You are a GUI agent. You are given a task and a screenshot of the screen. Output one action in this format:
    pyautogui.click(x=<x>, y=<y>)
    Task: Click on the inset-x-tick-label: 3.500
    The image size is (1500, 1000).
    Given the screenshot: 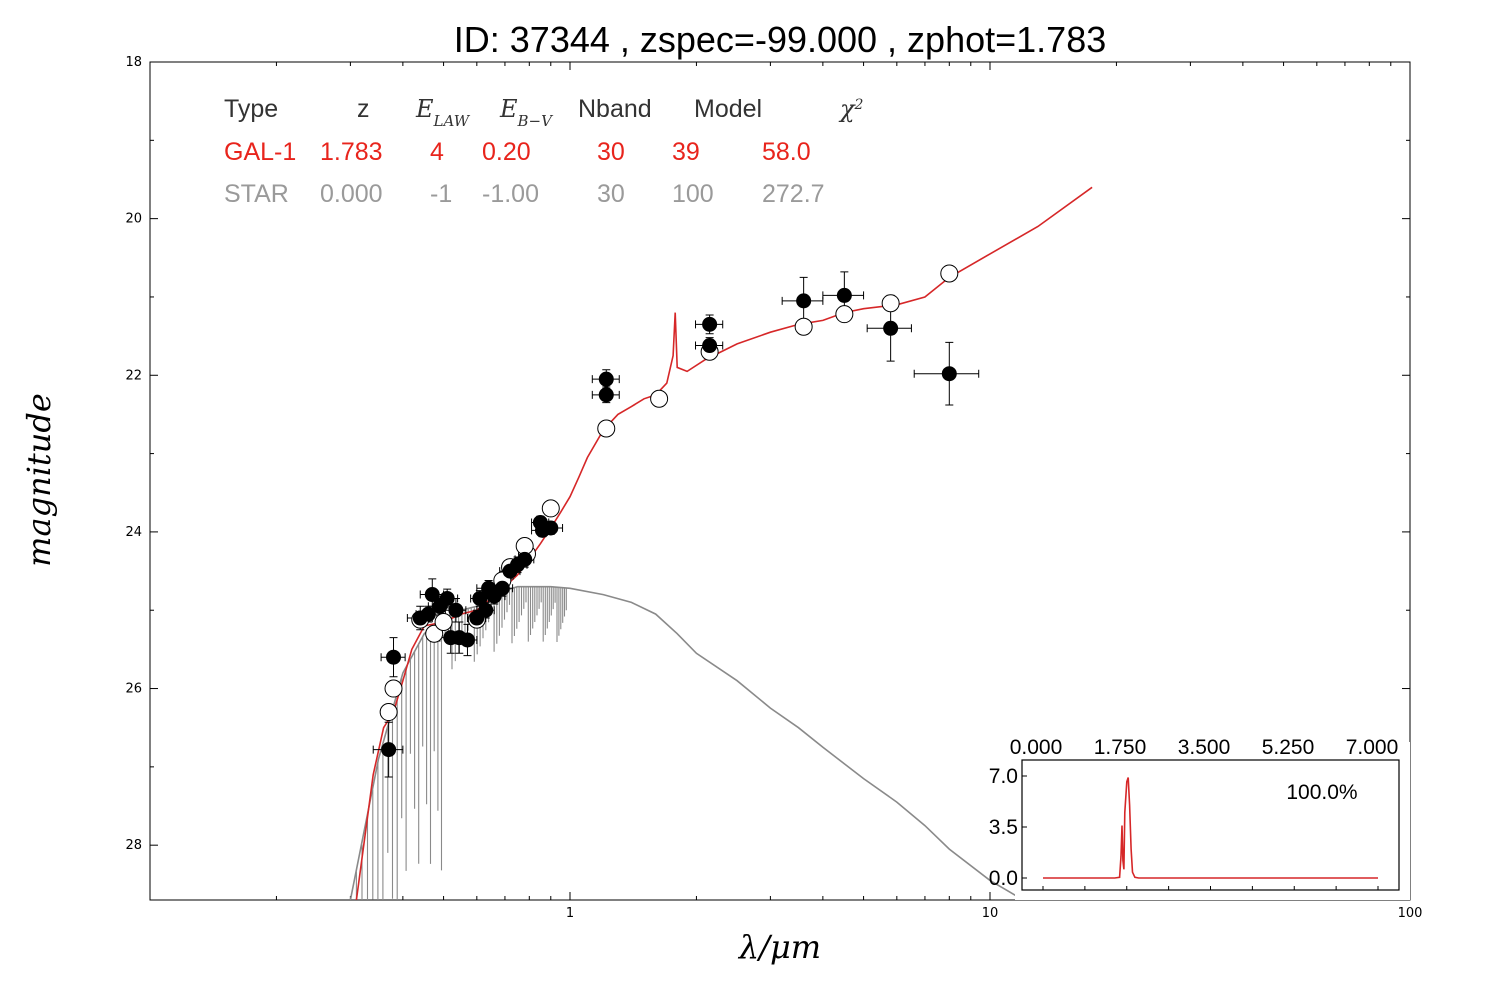 What is the action you would take?
    pyautogui.click(x=1204, y=747)
    